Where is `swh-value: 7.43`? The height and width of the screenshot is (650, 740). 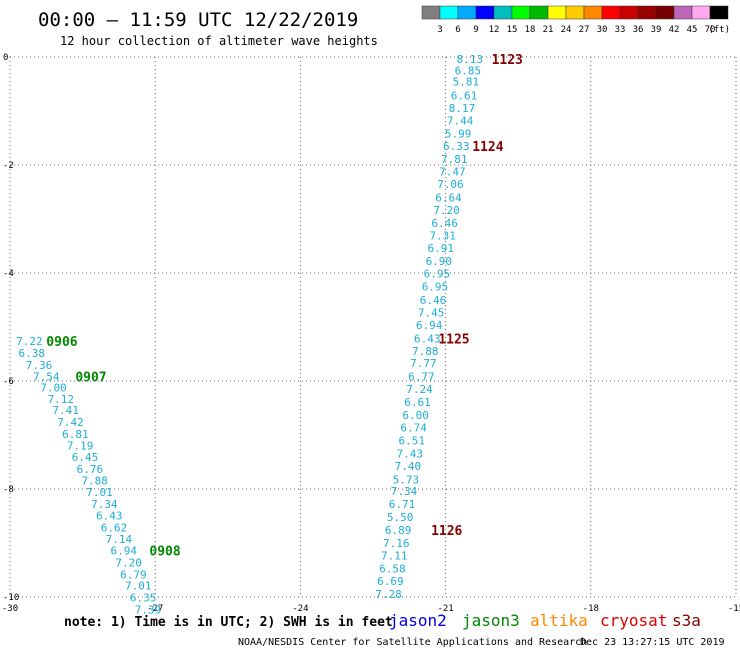 swh-value: 7.43 is located at coordinates (410, 453).